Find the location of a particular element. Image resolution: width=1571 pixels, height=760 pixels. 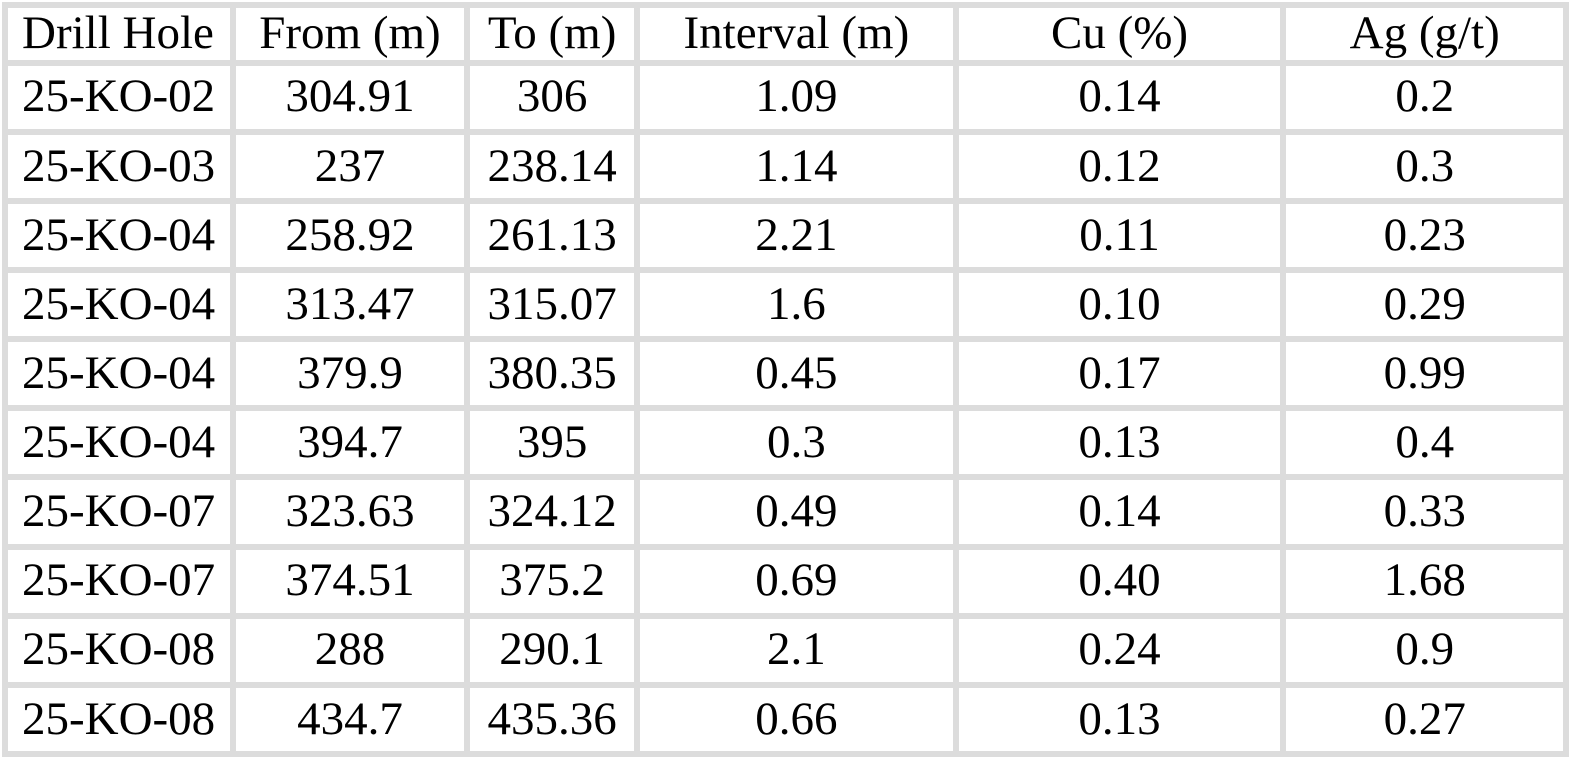

column-header-interval-m: Interval (m) is located at coordinates (796, 34).